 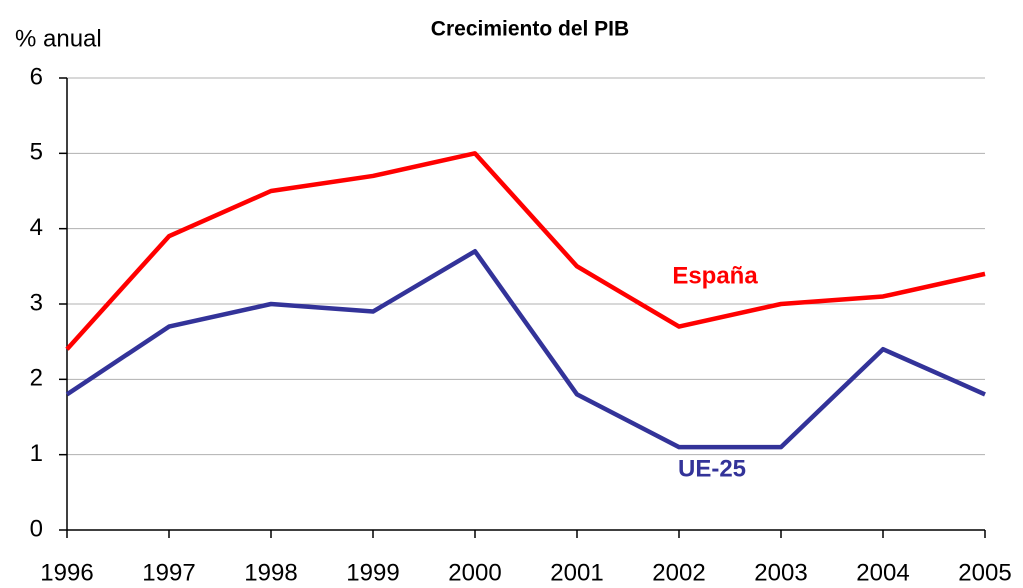 I want to click on series-label: España, so click(x=715, y=275).